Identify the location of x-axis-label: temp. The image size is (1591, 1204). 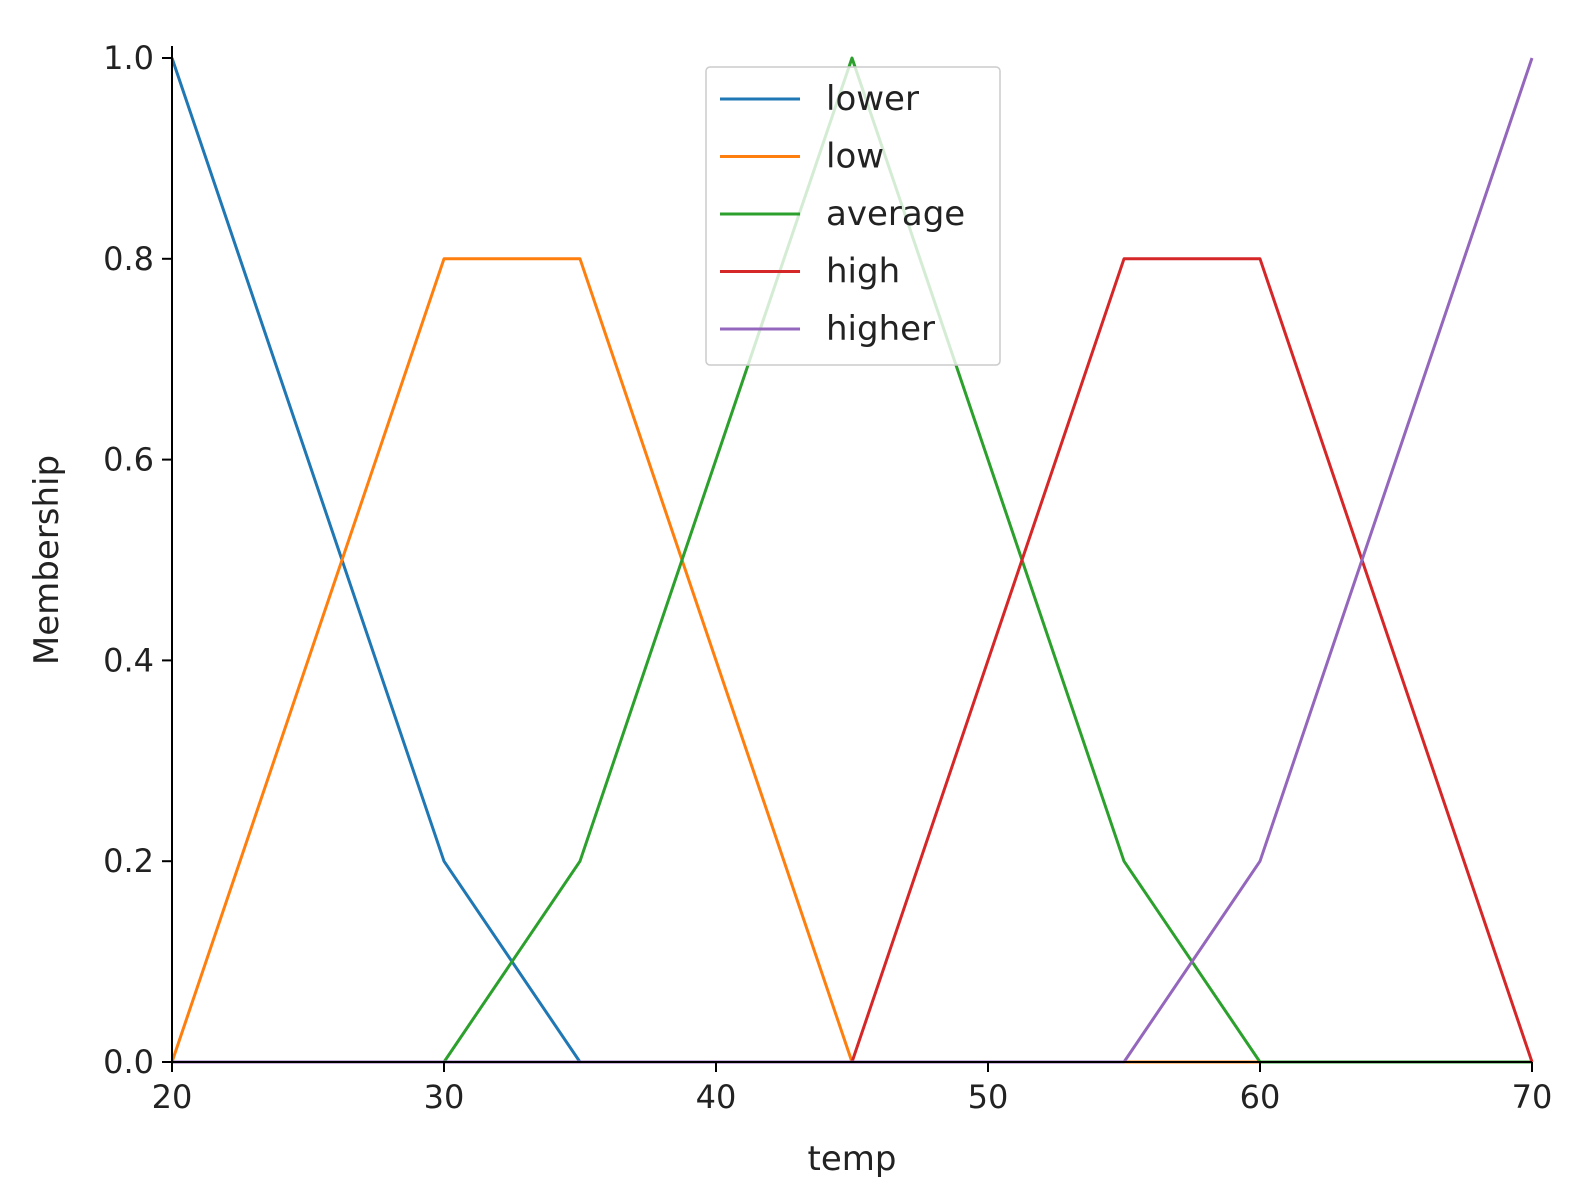
(852, 1159).